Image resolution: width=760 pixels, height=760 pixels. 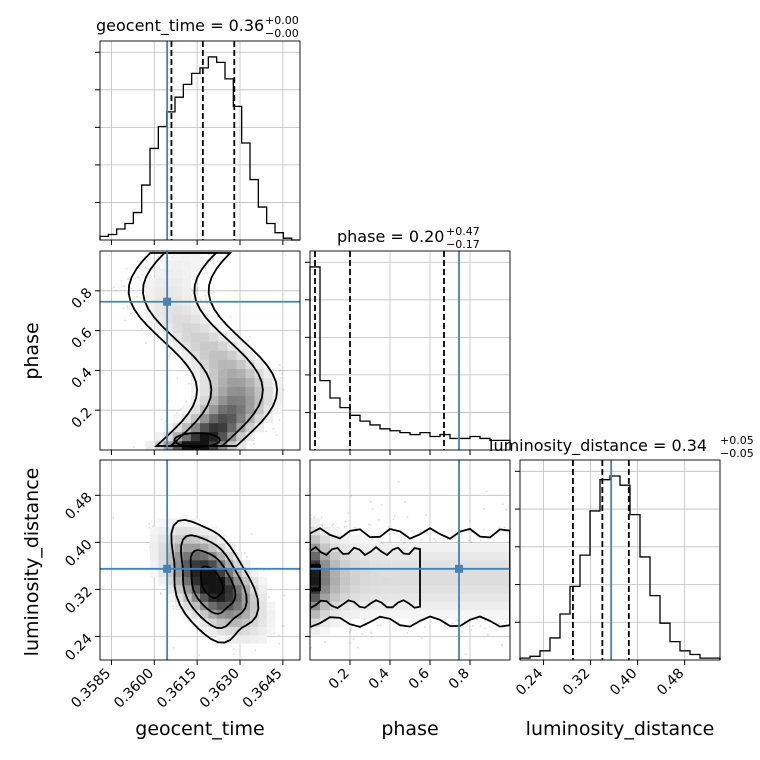 I want to click on x-tick-label: 0.40, so click(x=623, y=682).